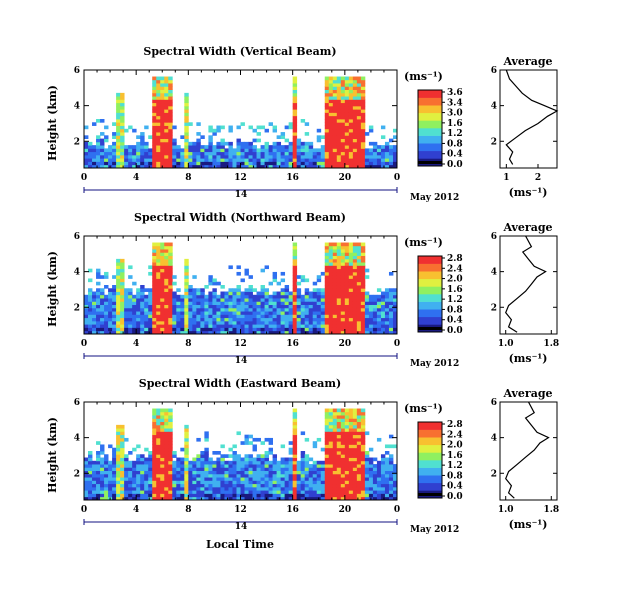  What do you see at coordinates (77, 308) in the screenshot?
I see `y-tick-label: 2` at bounding box center [77, 308].